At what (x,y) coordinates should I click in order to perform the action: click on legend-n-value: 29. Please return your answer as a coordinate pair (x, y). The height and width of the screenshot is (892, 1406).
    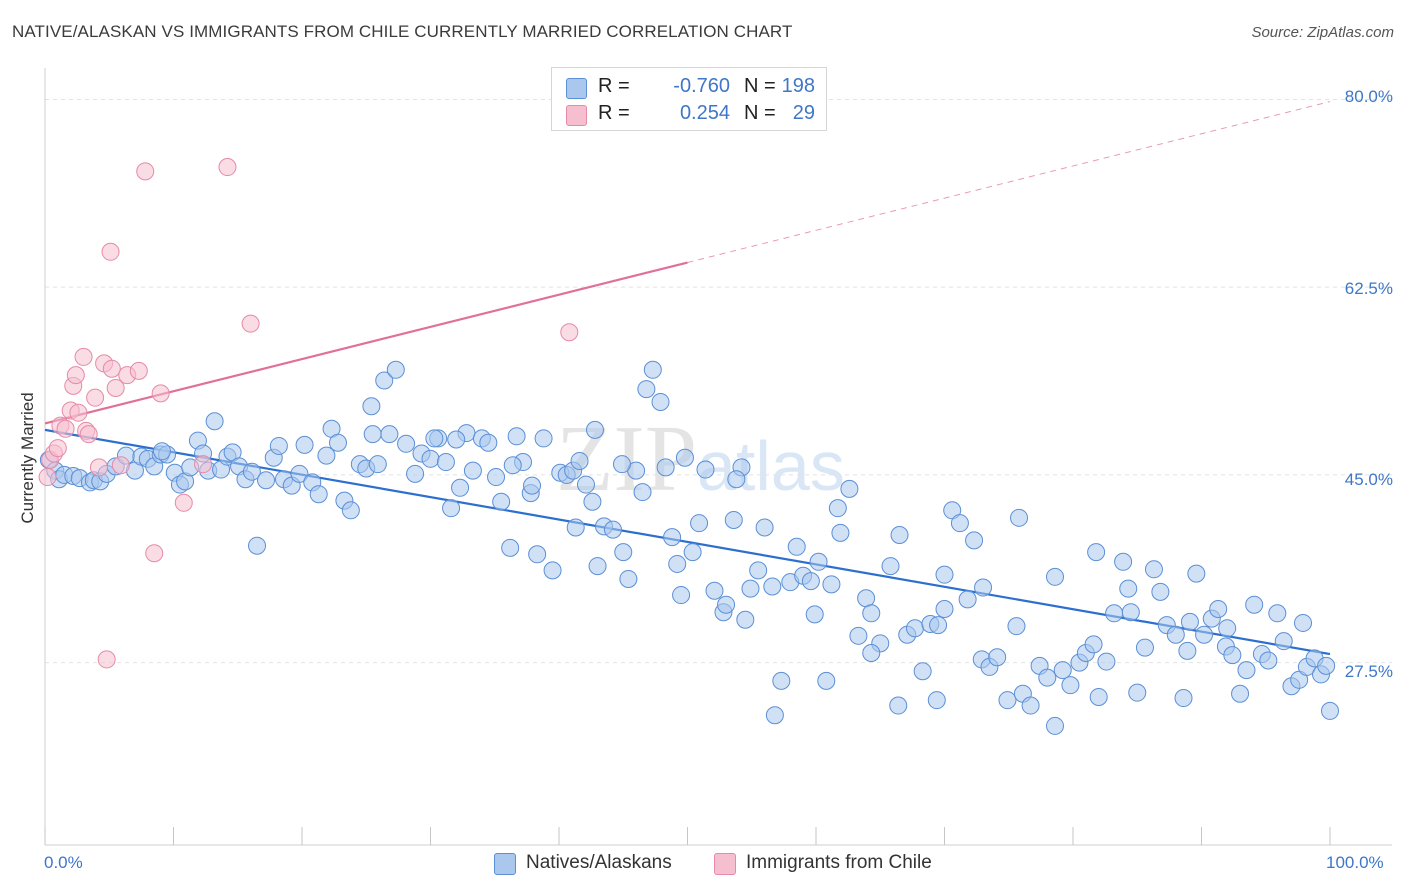
    Looking at the image, I should click on (803, 113).